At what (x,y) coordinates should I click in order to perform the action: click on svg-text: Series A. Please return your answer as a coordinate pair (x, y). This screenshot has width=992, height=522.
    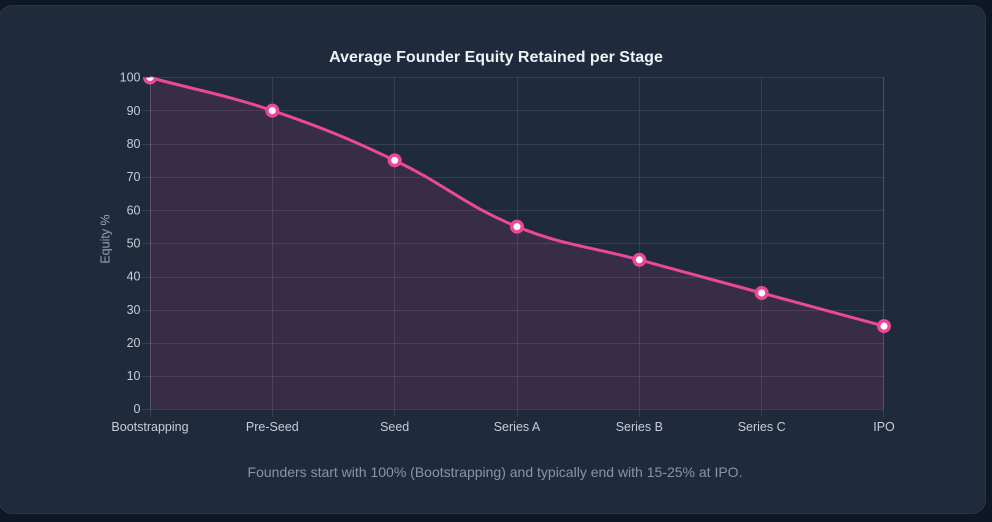
    Looking at the image, I should click on (517, 427).